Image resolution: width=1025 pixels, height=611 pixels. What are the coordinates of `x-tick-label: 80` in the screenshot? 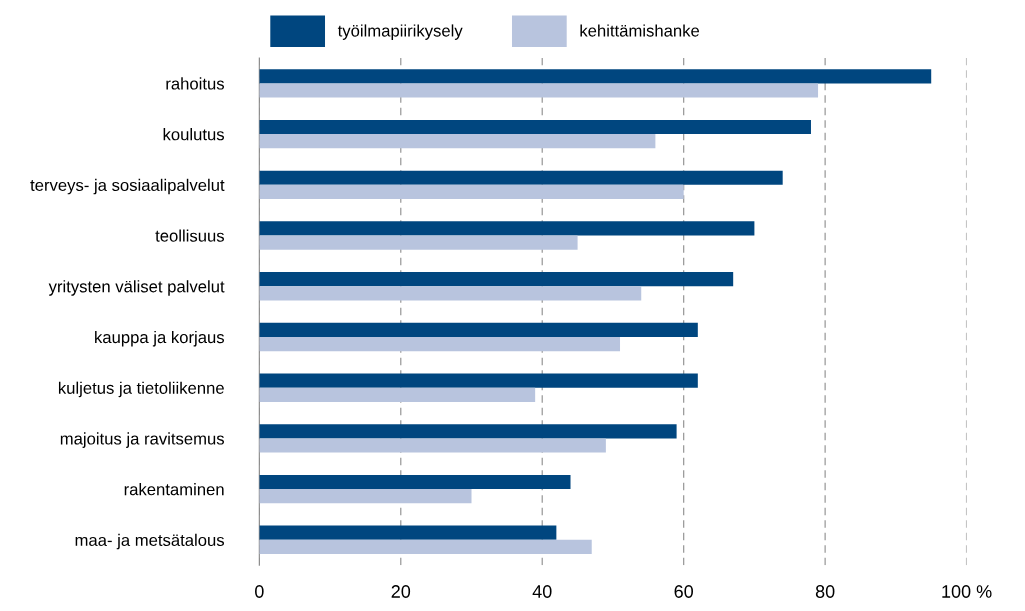 It's located at (825, 591).